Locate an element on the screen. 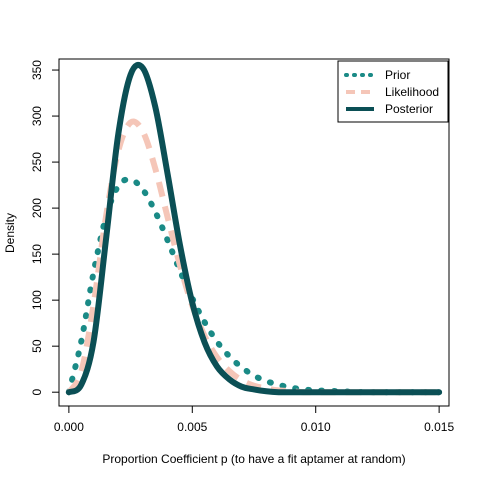 The height and width of the screenshot is (480, 480). y-axis-title: Density is located at coordinates (10, 233).